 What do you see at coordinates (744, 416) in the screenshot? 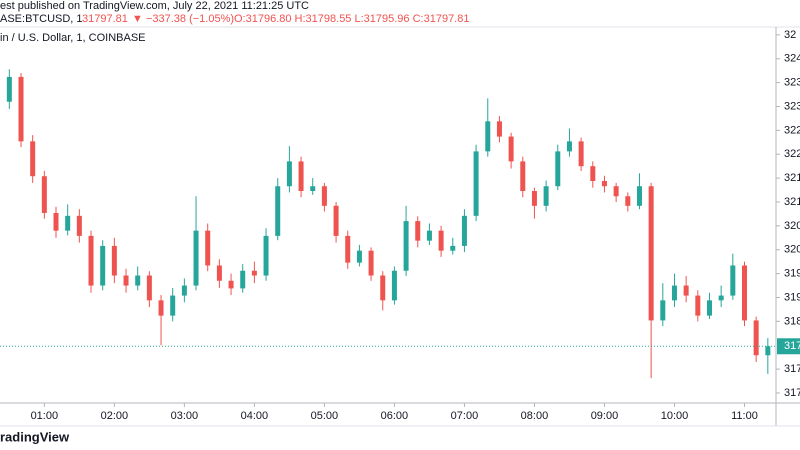
I see `x-tick-label: 11:00` at bounding box center [744, 416].